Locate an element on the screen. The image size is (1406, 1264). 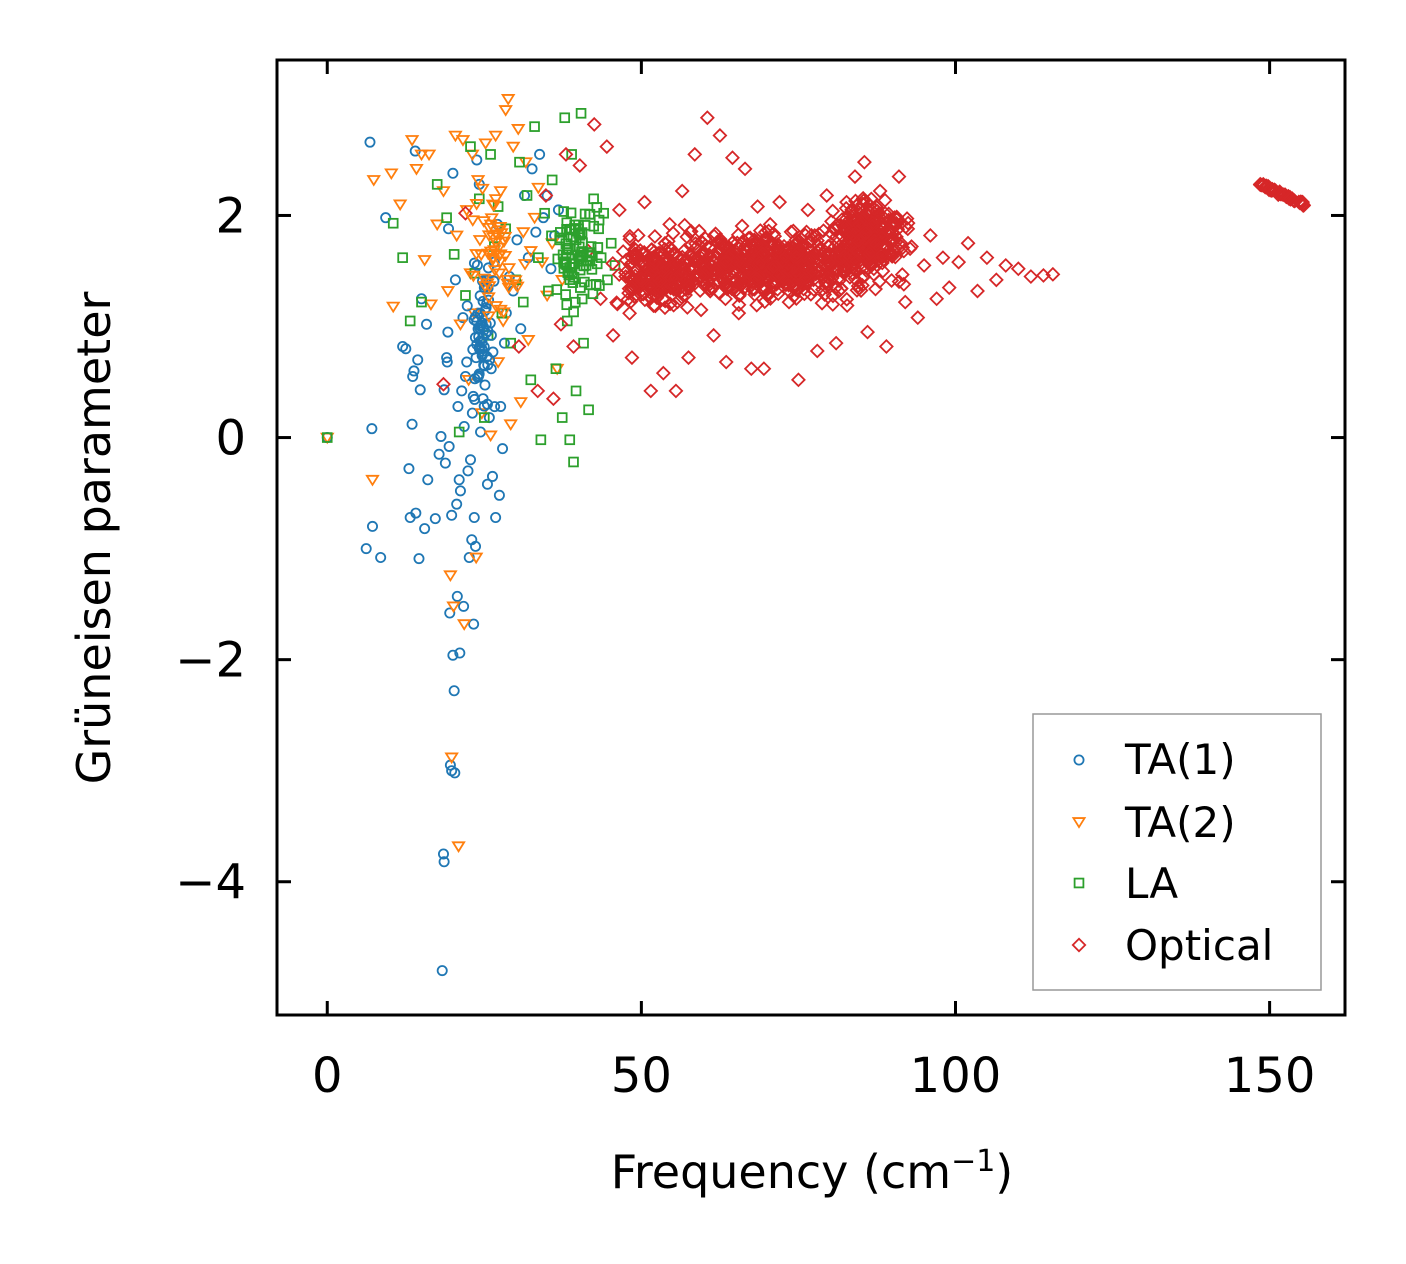
legend-label-ta2: TA(2) is located at coordinates (1180, 822).